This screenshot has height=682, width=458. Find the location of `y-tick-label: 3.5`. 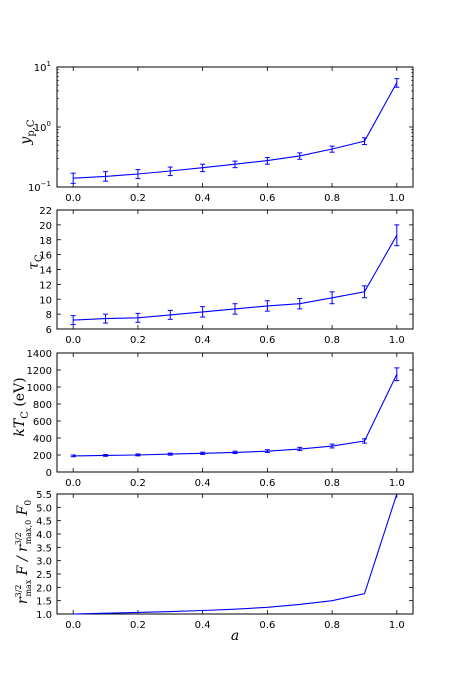

y-tick-label: 3.5 is located at coordinates (44, 548).